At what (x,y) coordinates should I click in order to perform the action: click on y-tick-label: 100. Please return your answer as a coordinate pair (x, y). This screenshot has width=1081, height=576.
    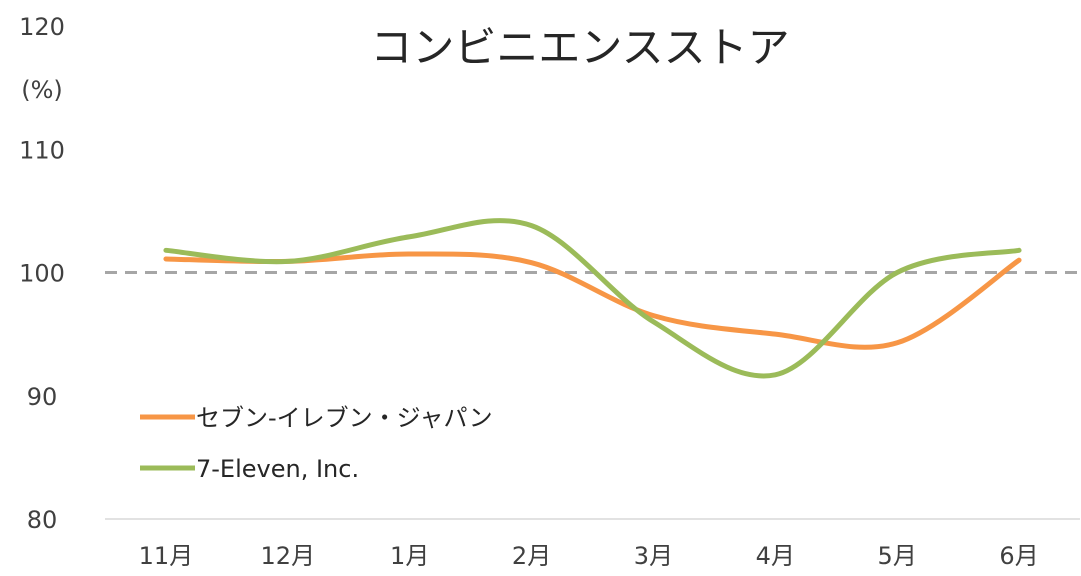
    Looking at the image, I should click on (42, 274).